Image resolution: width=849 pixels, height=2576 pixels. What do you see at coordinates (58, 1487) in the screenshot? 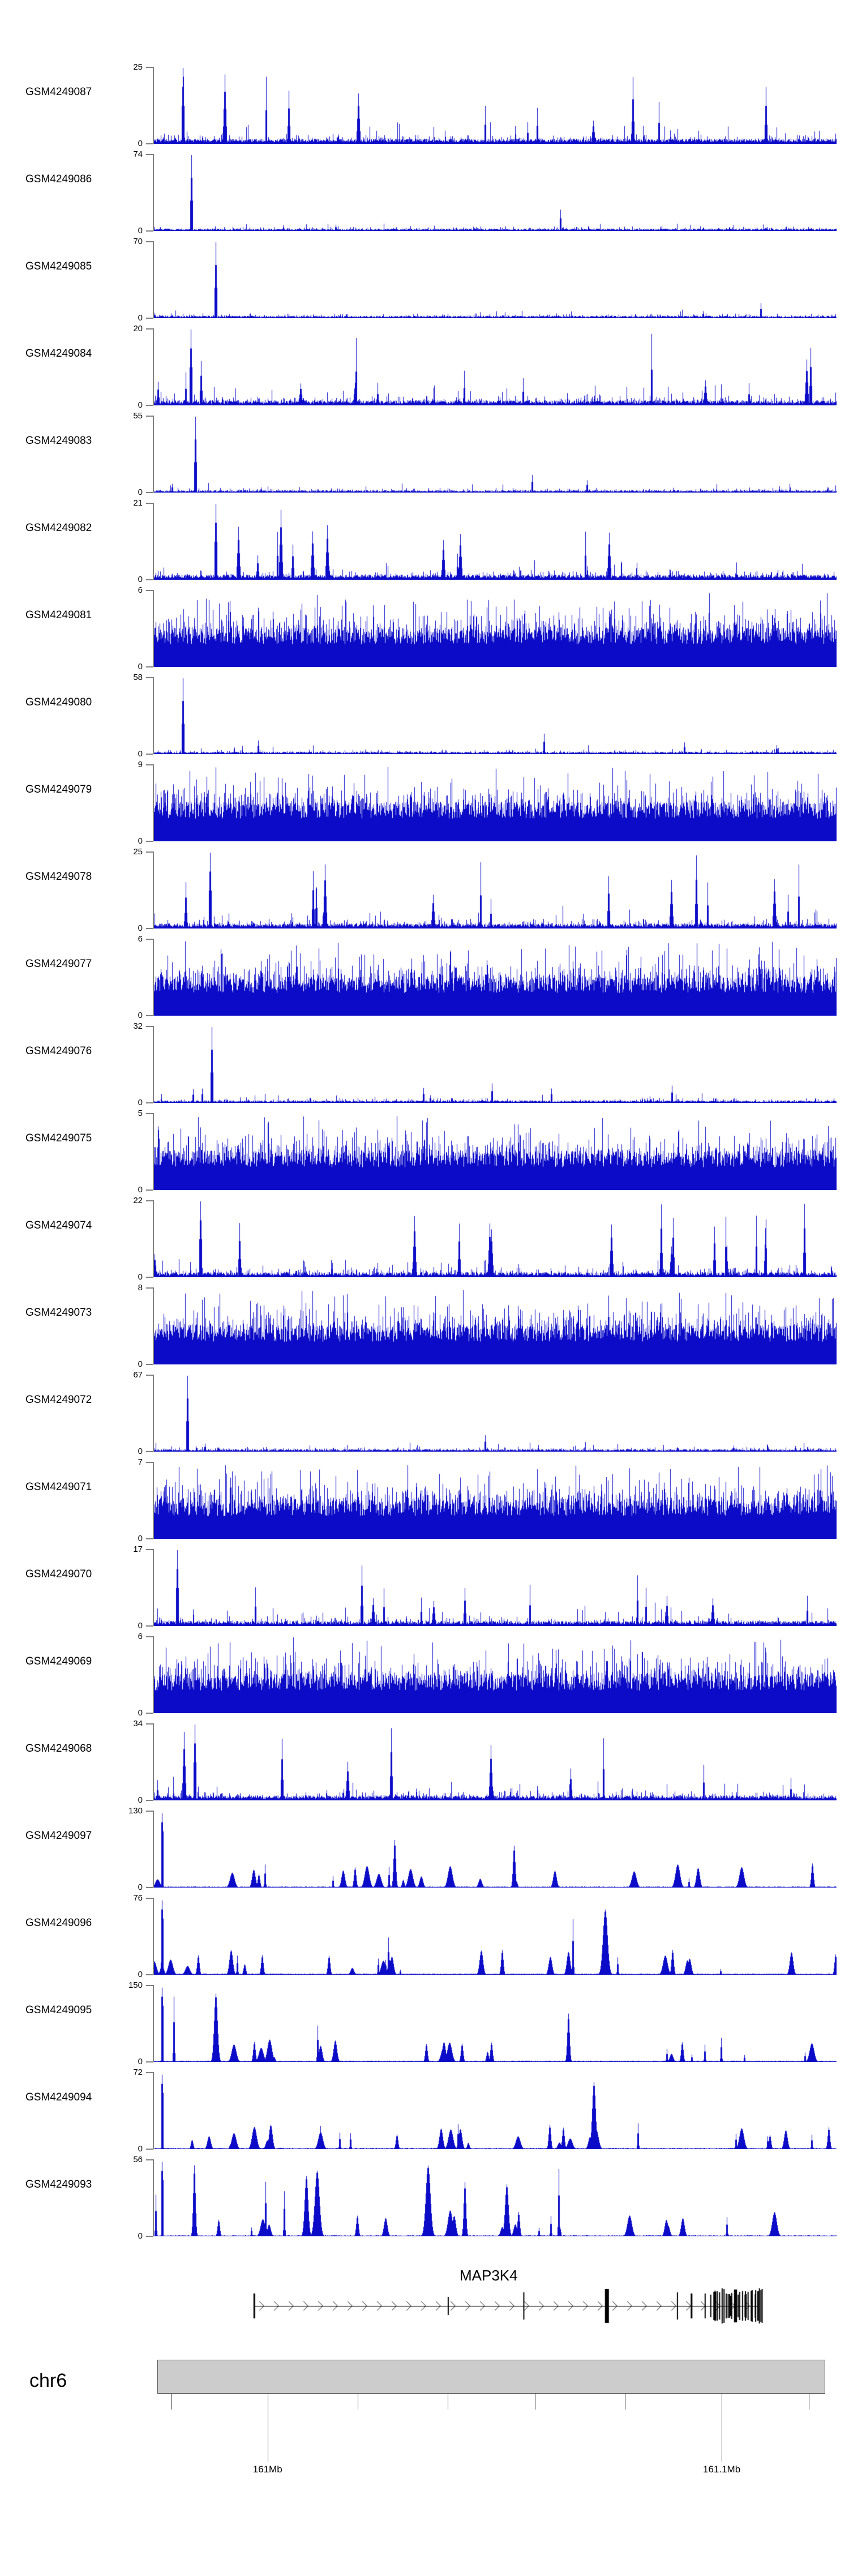
I see `track-label: GSM4249071` at bounding box center [58, 1487].